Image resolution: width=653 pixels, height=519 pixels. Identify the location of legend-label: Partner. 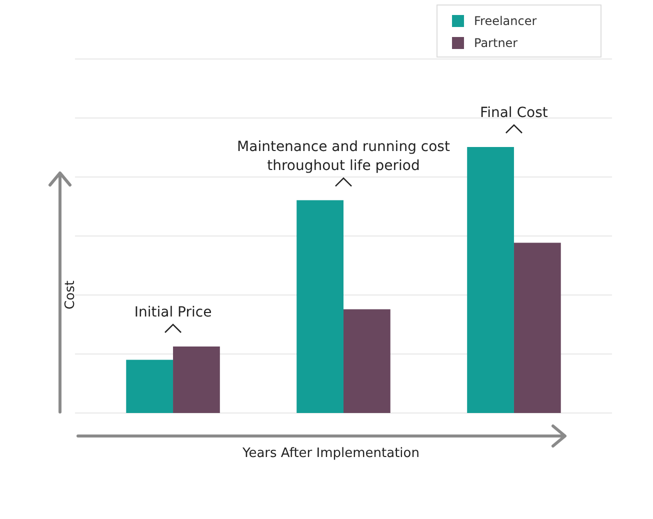
(496, 43).